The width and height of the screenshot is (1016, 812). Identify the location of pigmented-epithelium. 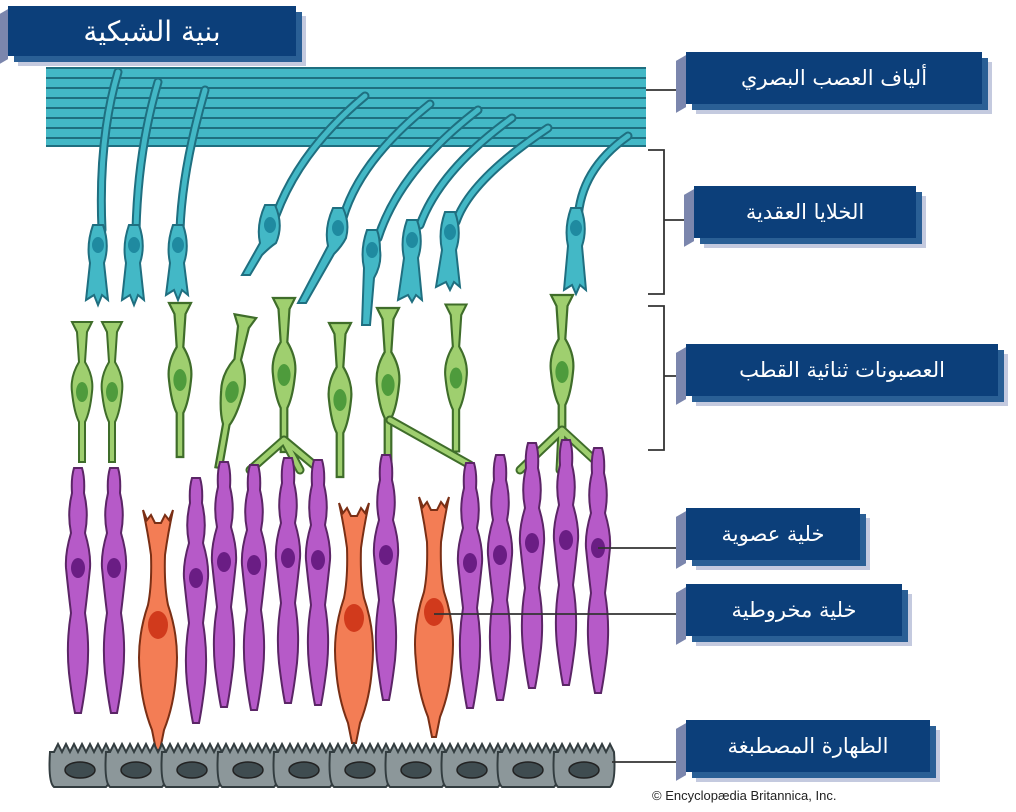
(332, 765).